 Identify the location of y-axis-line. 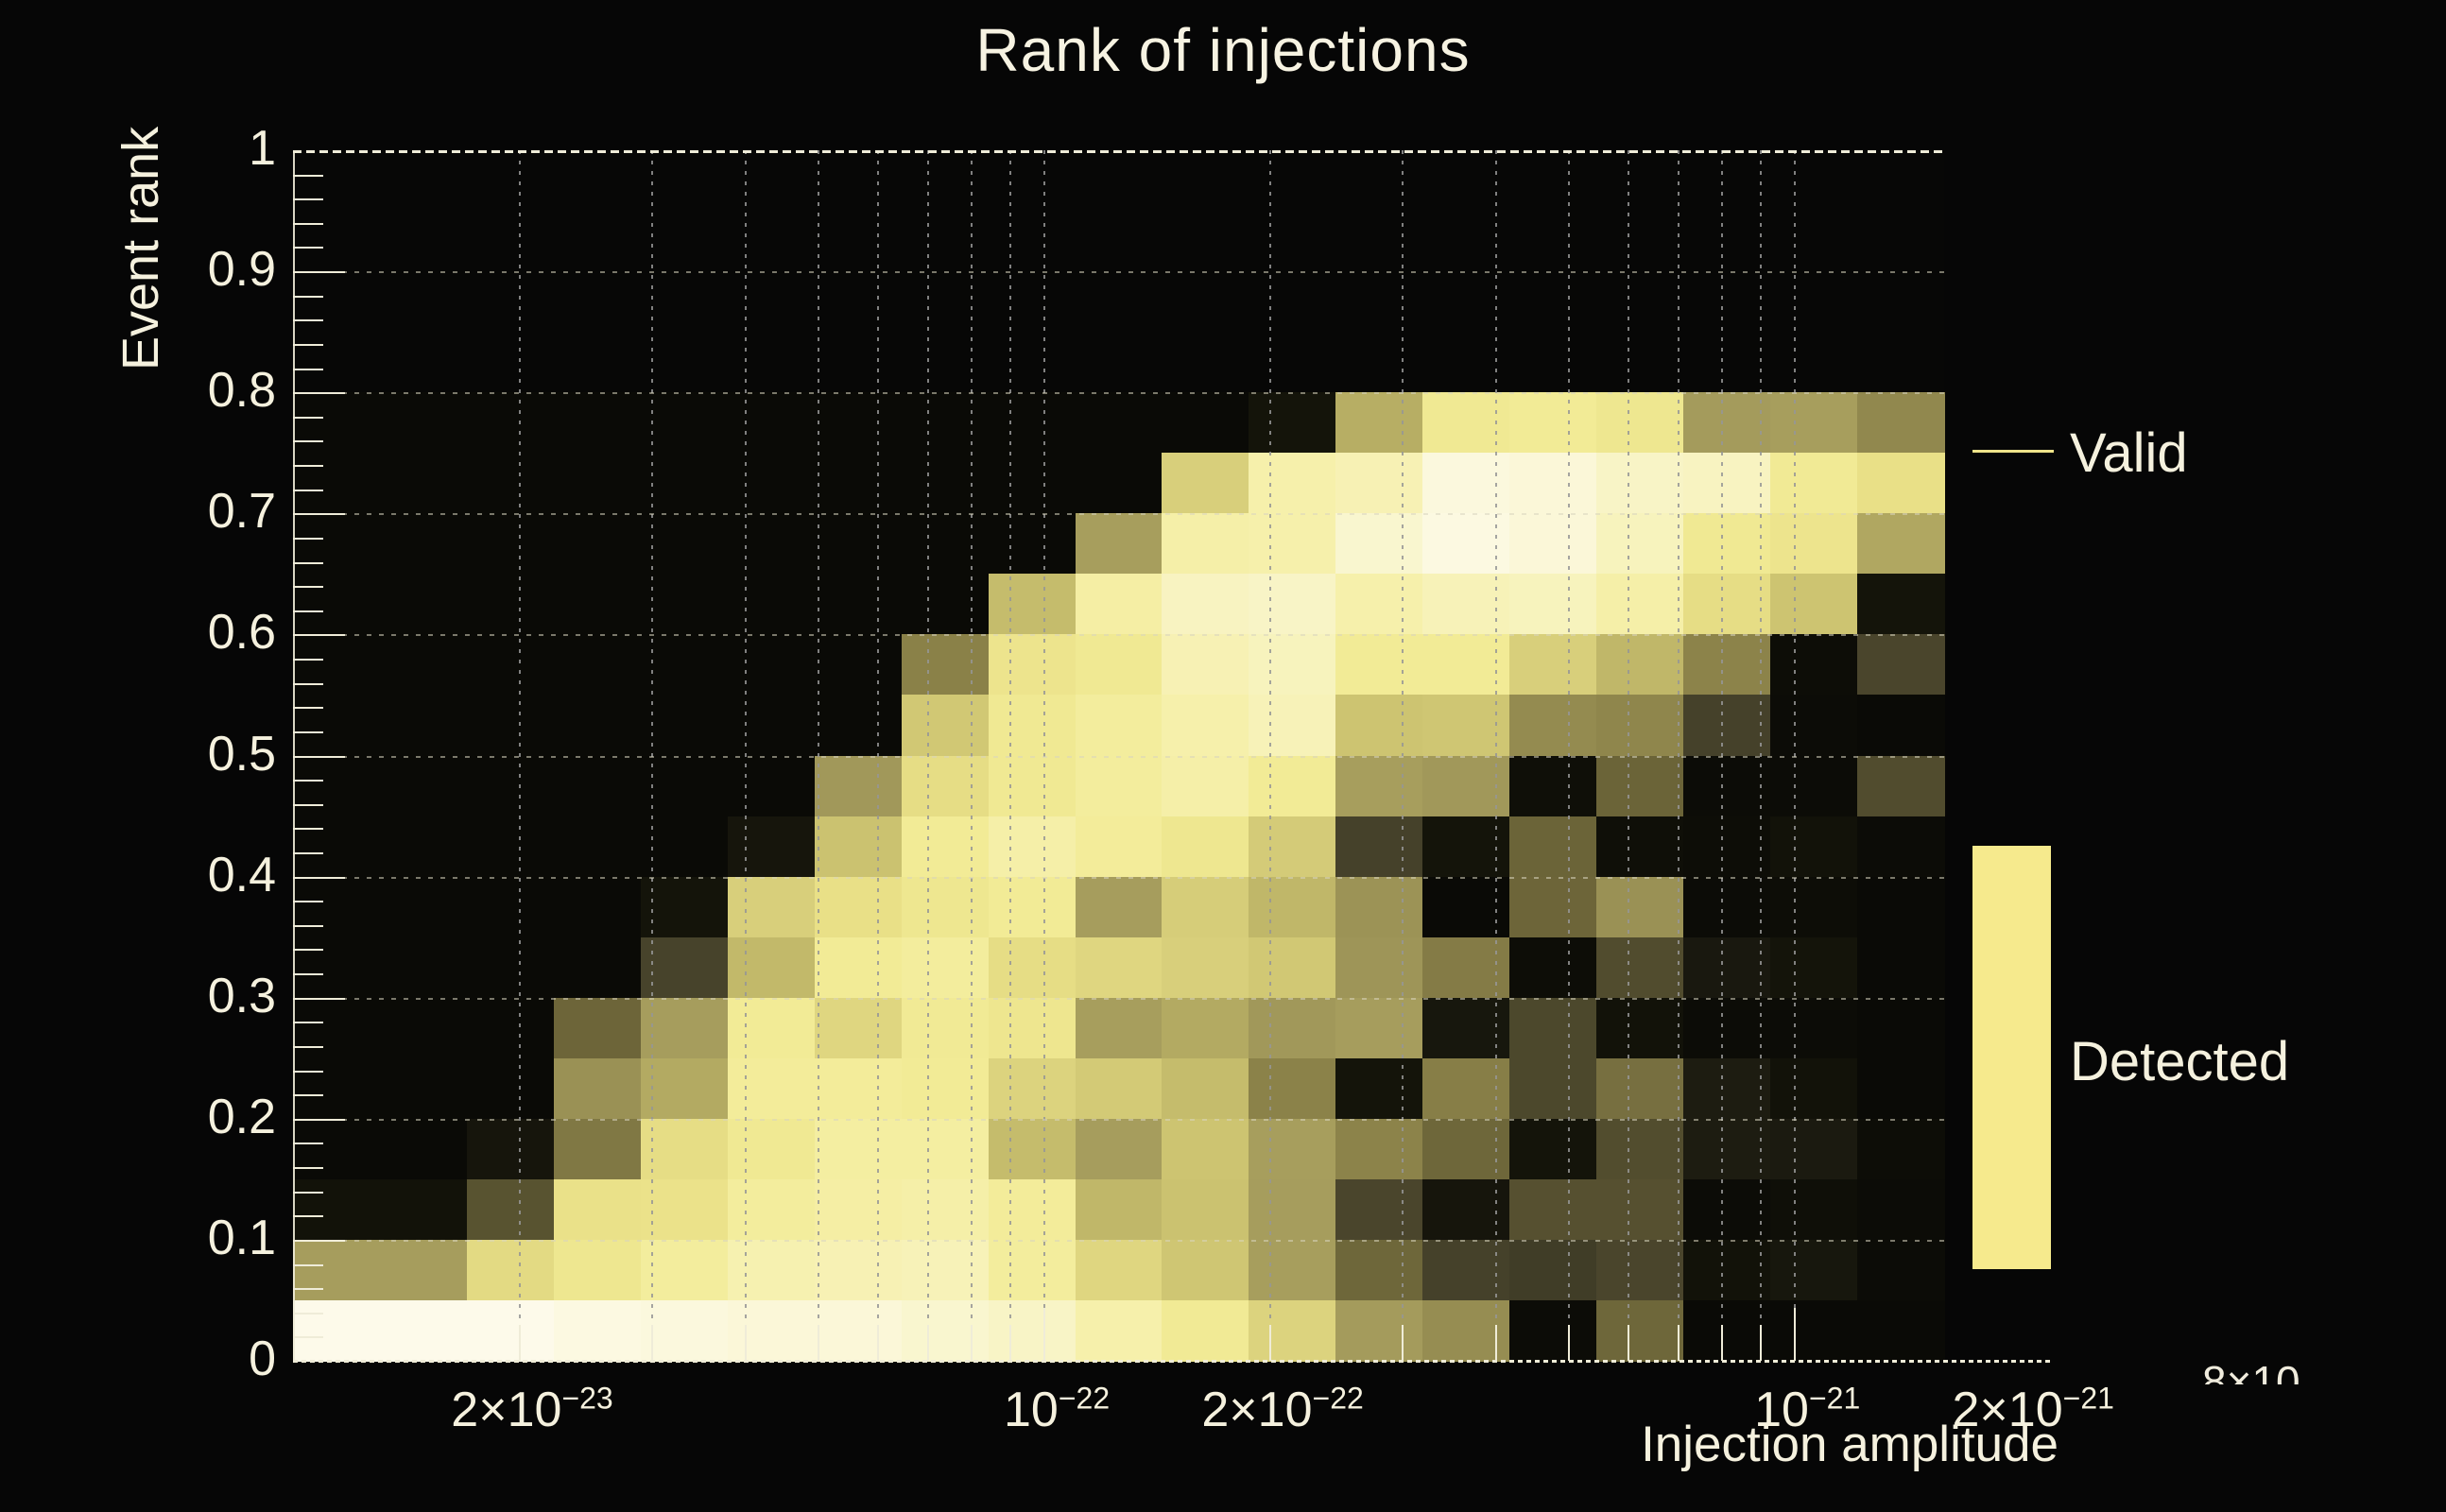
(294, 755).